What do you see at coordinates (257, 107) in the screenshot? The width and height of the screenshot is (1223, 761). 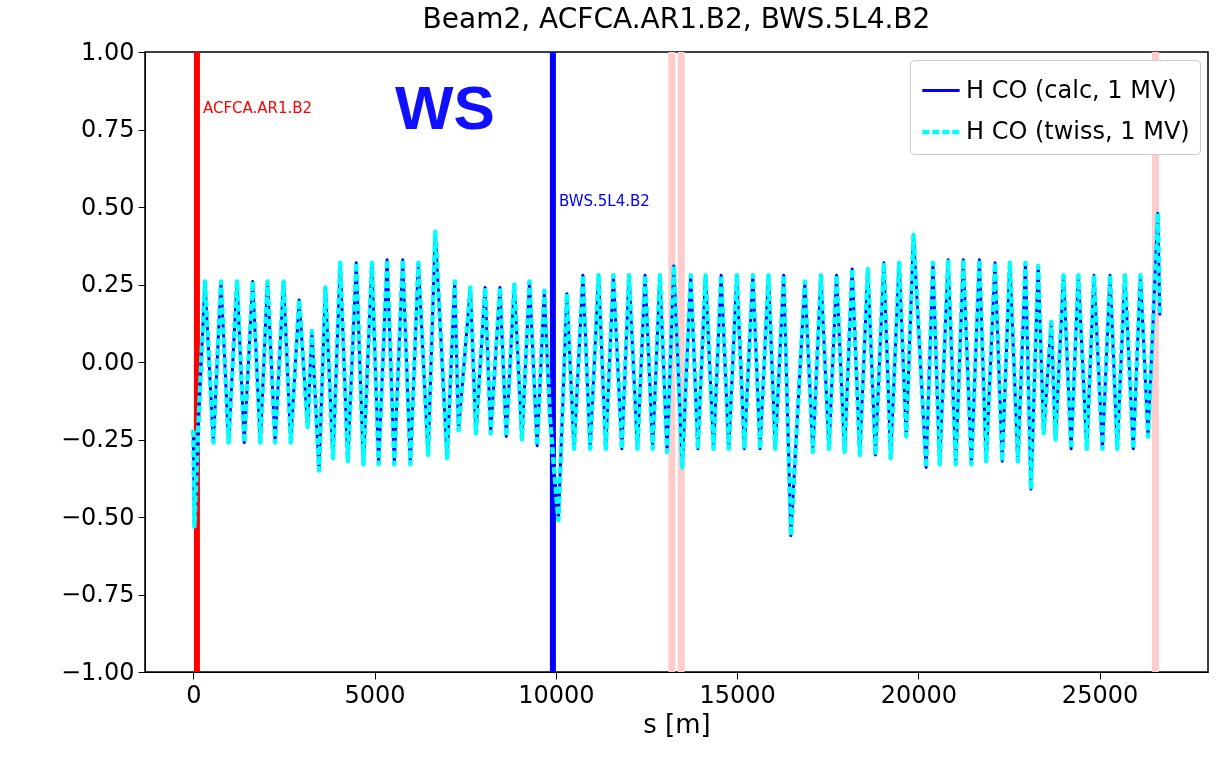 I see `ref-line-label: ACFCA.AR1.B2` at bounding box center [257, 107].